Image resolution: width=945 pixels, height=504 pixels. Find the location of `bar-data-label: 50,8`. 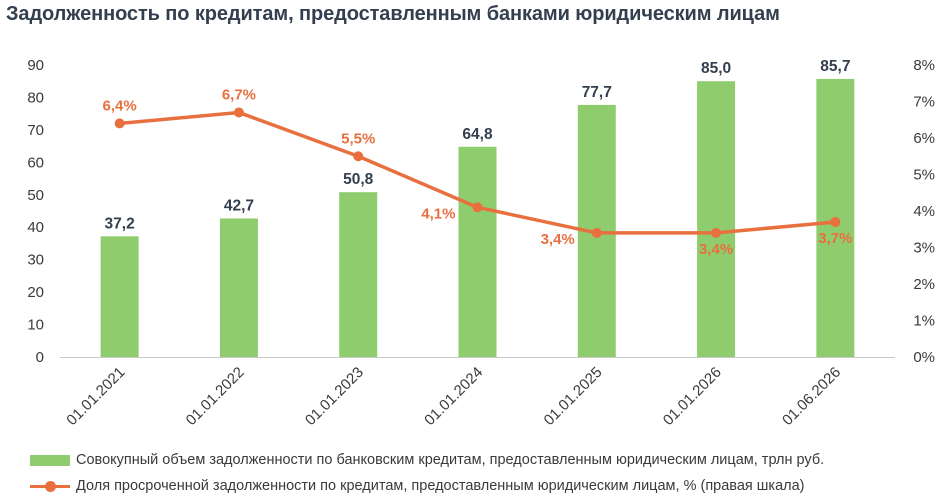

bar-data-label: 50,8 is located at coordinates (358, 179).